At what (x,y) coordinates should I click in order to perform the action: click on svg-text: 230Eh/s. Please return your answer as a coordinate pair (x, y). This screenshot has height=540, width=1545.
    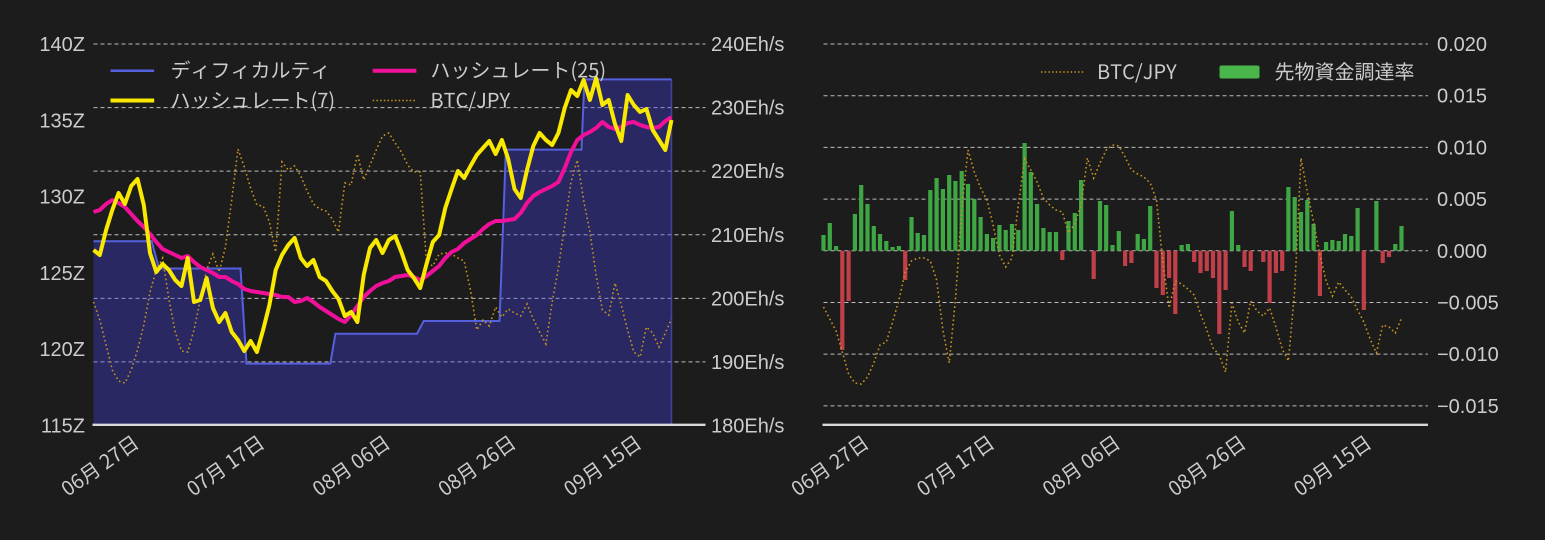
    Looking at the image, I should click on (747, 109).